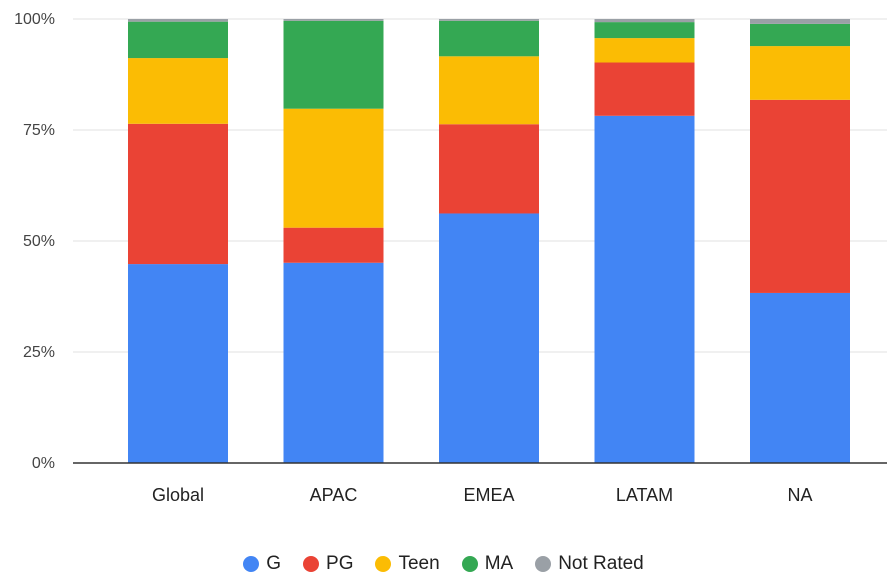 The image size is (887, 579). Describe the element at coordinates (601, 563) in the screenshot. I see `legend-label: Not Rated` at that location.